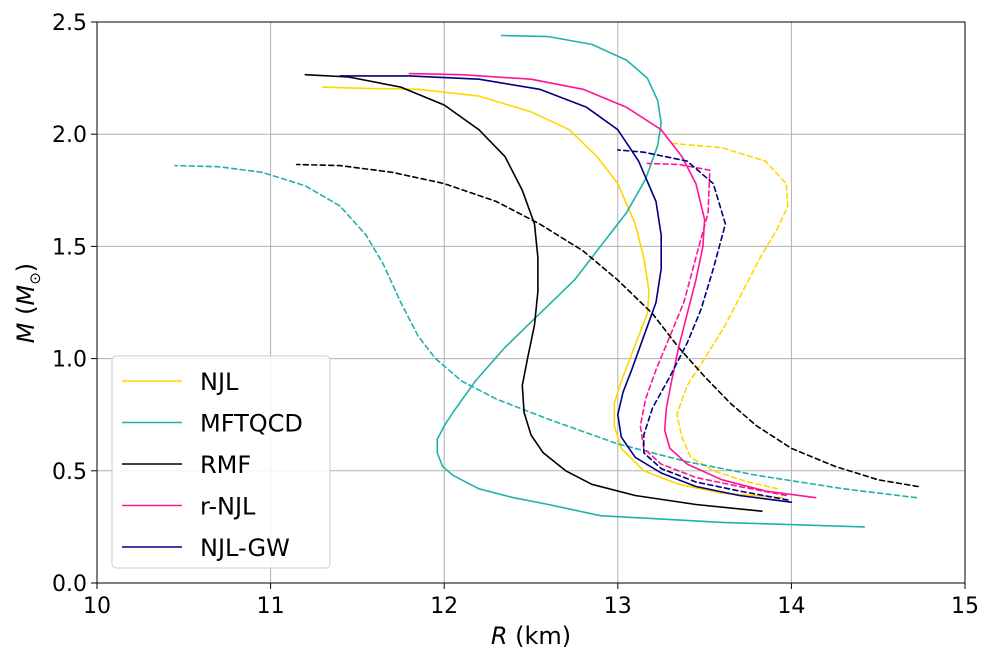 The height and width of the screenshot is (664, 996). I want to click on x-tick-label: 11, so click(271, 606).